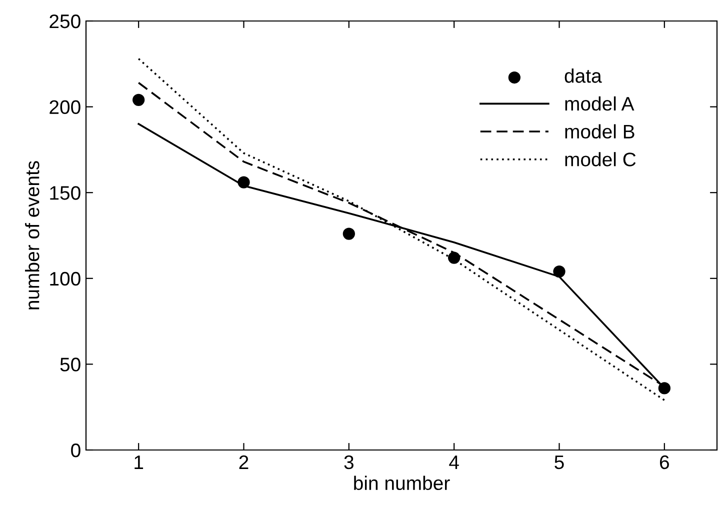 This screenshot has height=509, width=719. What do you see at coordinates (243, 462) in the screenshot?
I see `x-tick-label: 2` at bounding box center [243, 462].